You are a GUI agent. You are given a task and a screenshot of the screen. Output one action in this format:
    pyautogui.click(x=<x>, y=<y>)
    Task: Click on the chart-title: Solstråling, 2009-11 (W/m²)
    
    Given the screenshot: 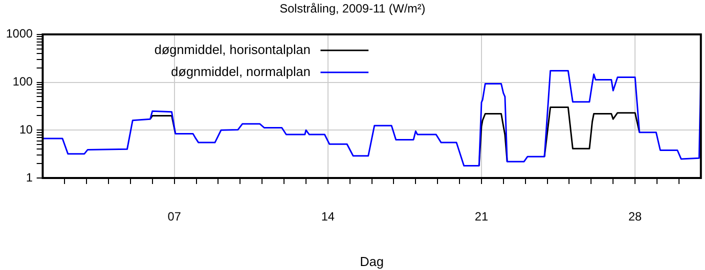 What is the action you would take?
    pyautogui.click(x=353, y=9)
    